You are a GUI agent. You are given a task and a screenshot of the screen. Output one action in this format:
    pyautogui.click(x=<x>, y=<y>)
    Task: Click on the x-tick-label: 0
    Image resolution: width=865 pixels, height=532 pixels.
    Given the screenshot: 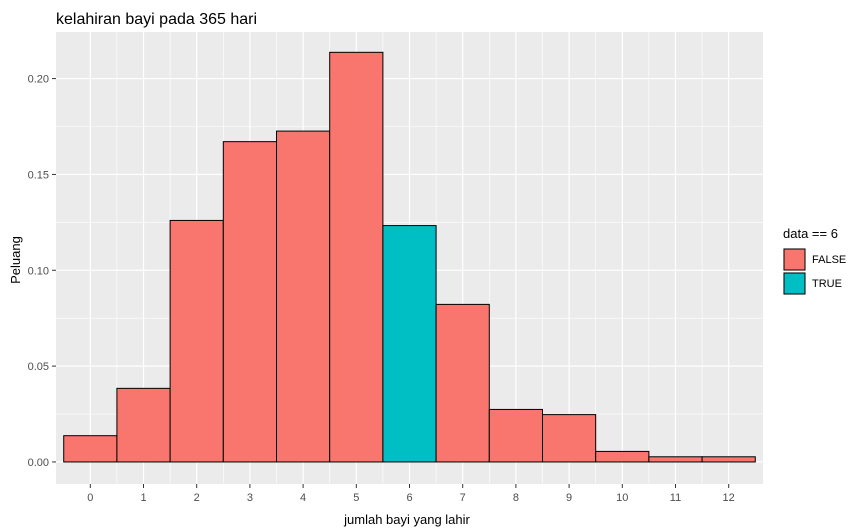 What is the action you would take?
    pyautogui.click(x=90, y=498)
    